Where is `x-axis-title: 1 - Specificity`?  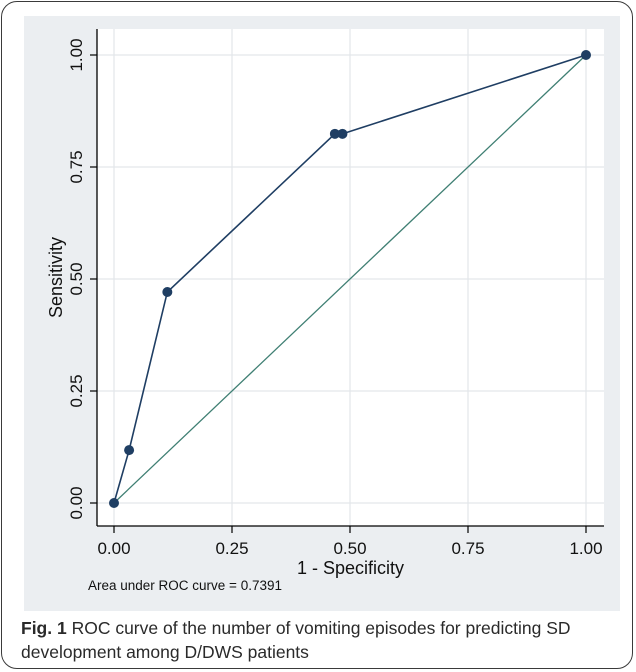
x-axis-title: 1 - Specificity is located at coordinates (350, 568).